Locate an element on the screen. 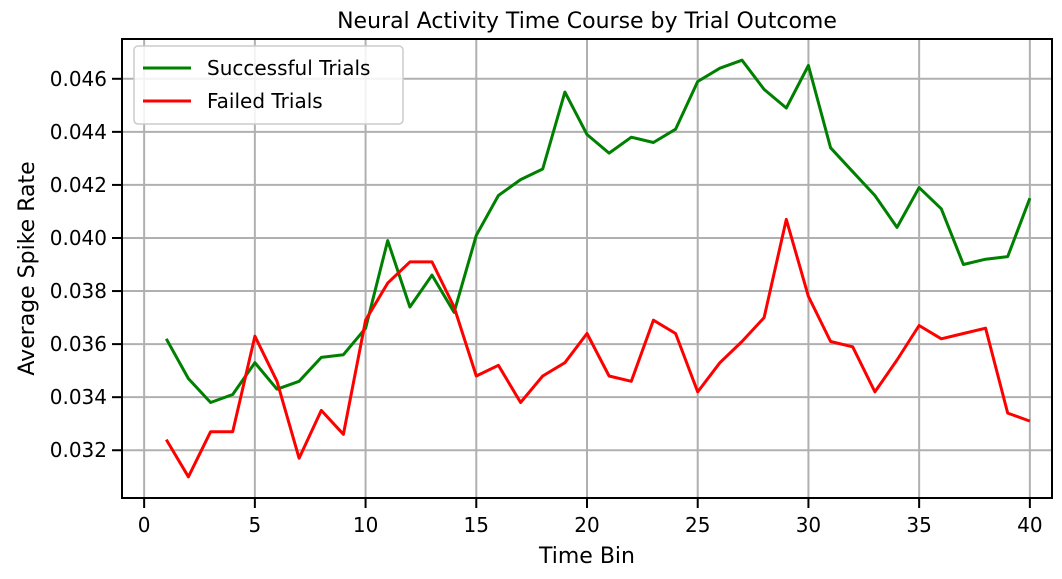 The height and width of the screenshot is (579, 1062). x-tick-label: 0 is located at coordinates (144, 525).